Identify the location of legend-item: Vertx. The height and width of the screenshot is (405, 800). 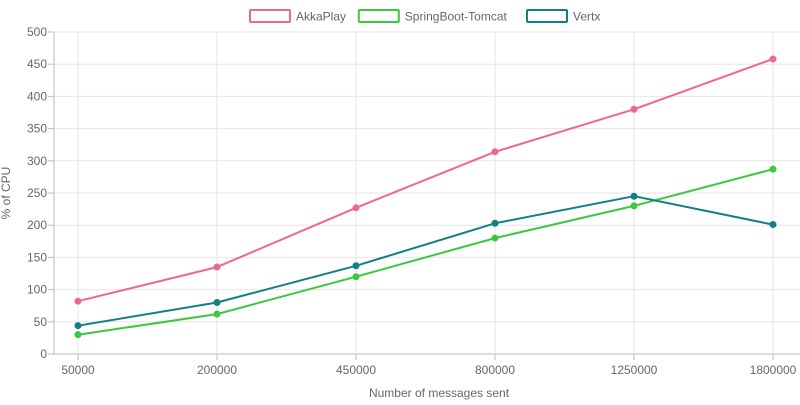
(563, 16).